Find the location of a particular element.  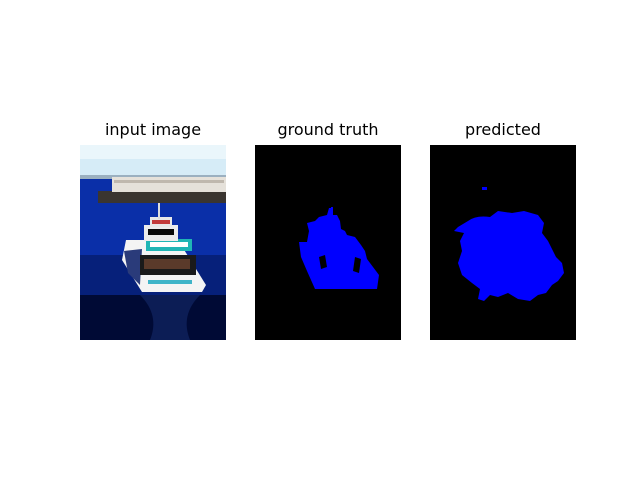

input-image is located at coordinates (153, 242).